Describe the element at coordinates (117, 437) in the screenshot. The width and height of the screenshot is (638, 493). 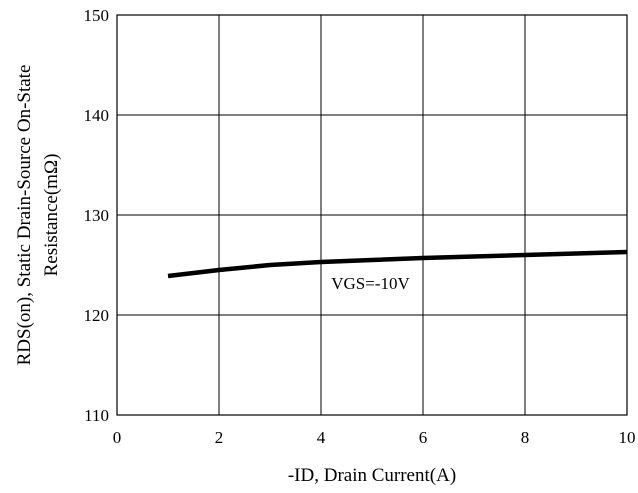
I see `x-tick-label: 0` at that location.